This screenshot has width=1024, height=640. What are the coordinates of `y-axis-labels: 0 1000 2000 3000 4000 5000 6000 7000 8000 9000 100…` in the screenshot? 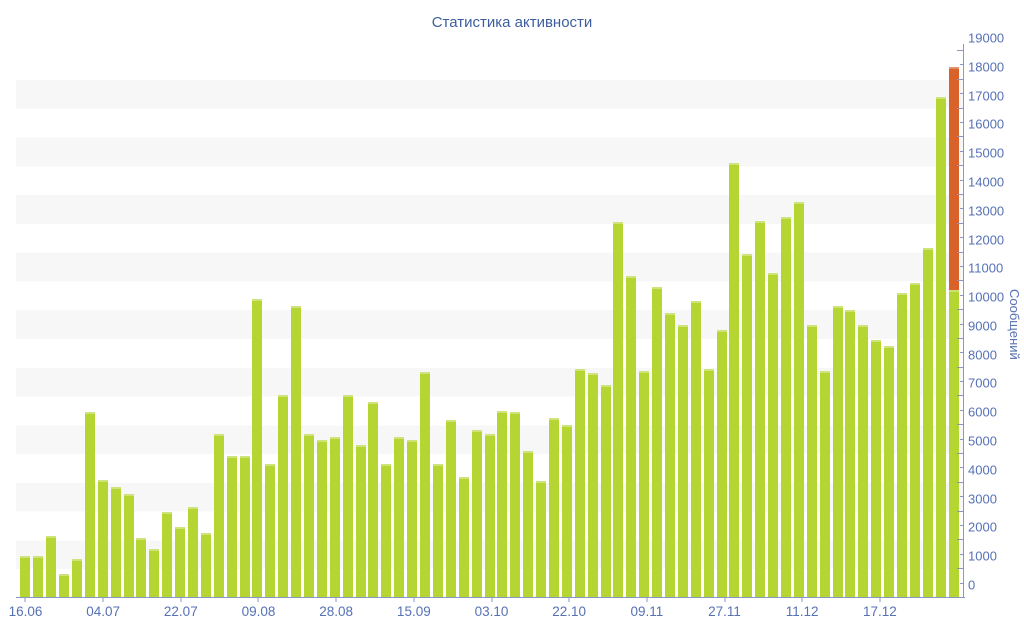 It's located at (994, 315).